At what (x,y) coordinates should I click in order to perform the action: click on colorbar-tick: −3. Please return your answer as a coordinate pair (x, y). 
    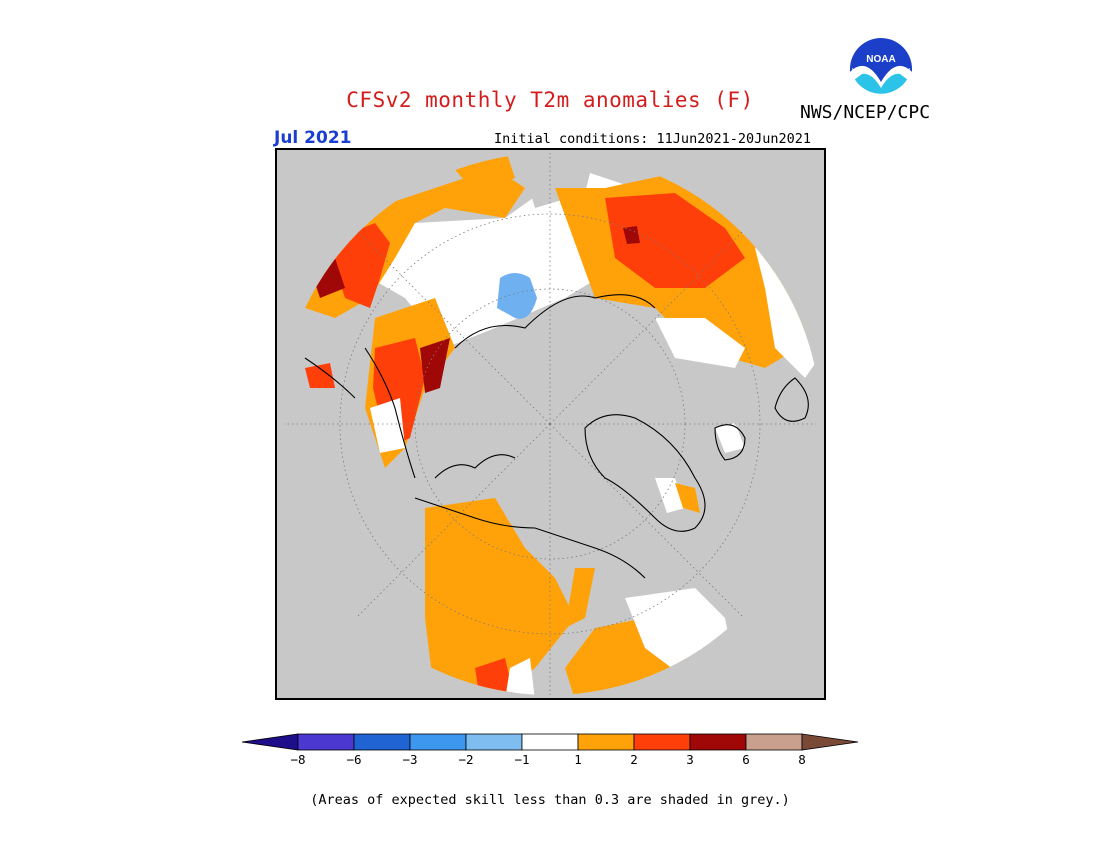
    Looking at the image, I should click on (410, 759).